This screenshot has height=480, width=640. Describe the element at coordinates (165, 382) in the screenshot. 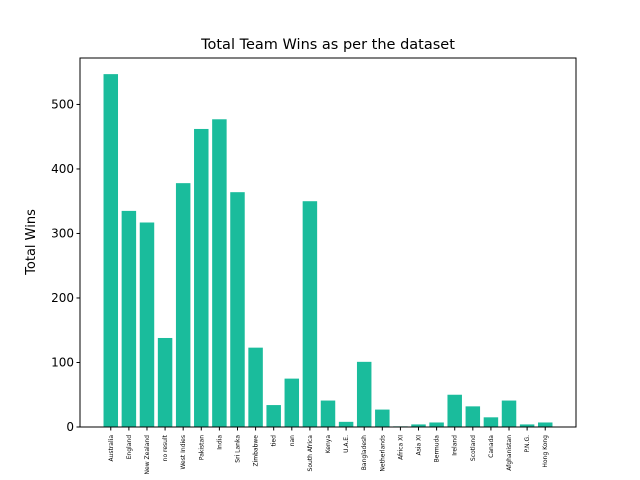

I see `bar-no-result` at that location.